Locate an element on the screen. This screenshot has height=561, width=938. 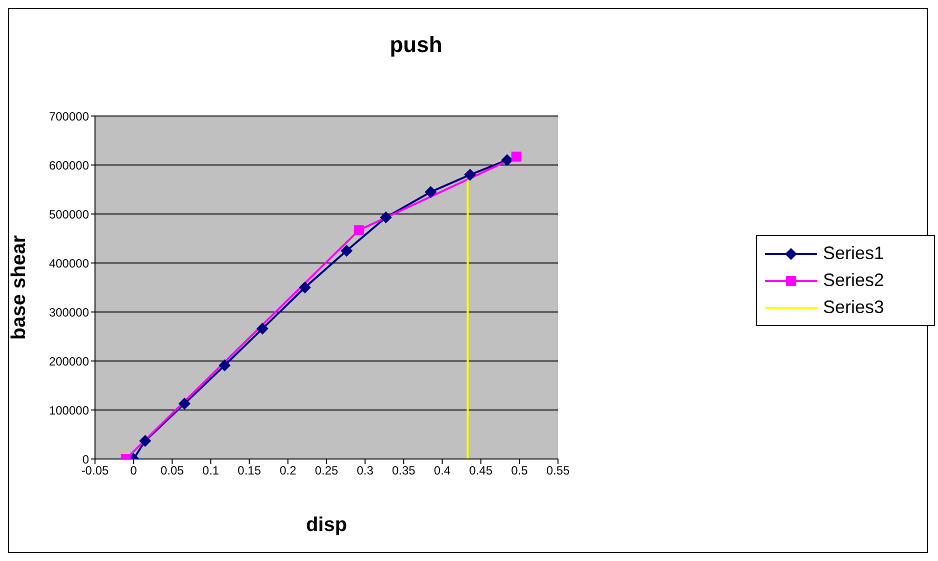
y-tick-label: 500000 is located at coordinates (69, 214).